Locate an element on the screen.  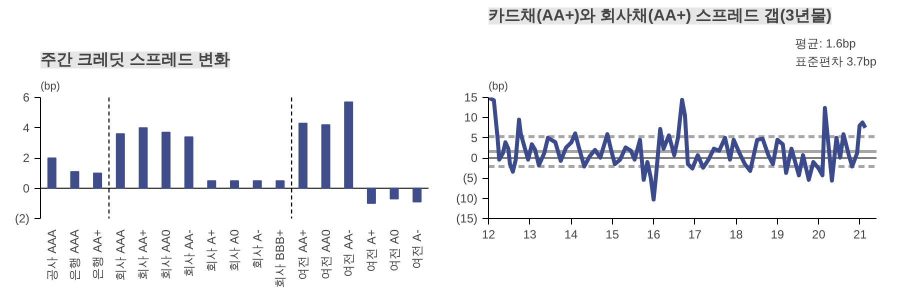
x-tick-label: 17 is located at coordinates (695, 235).